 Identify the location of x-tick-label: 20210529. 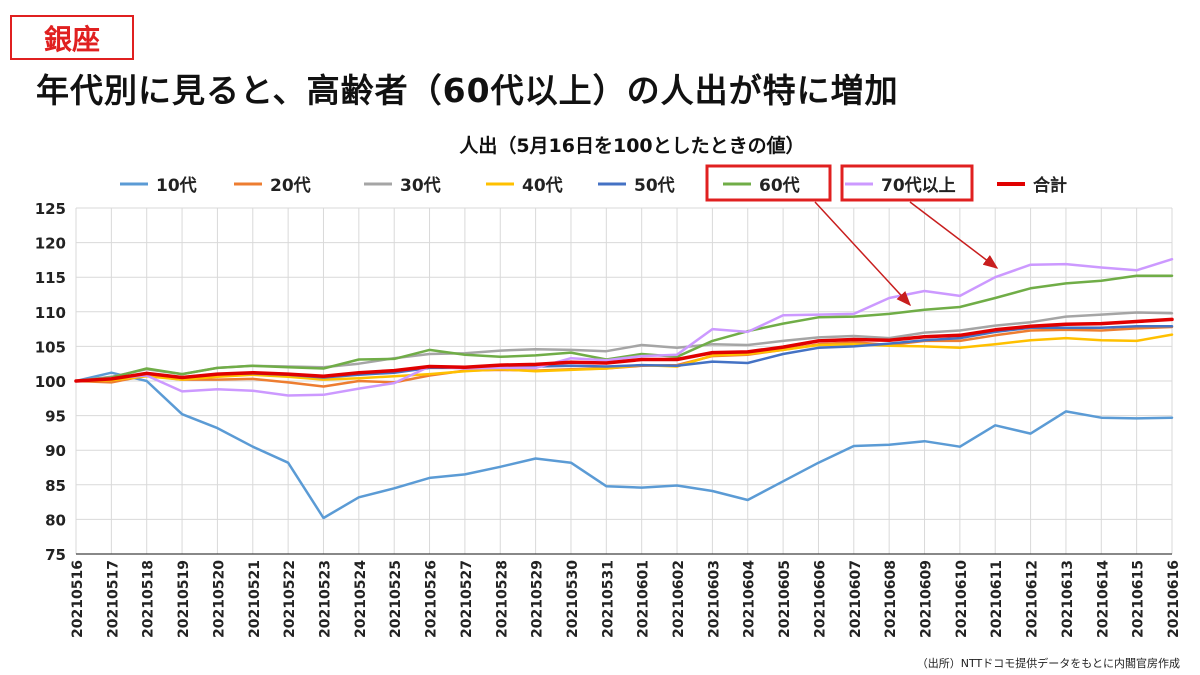
(538, 599).